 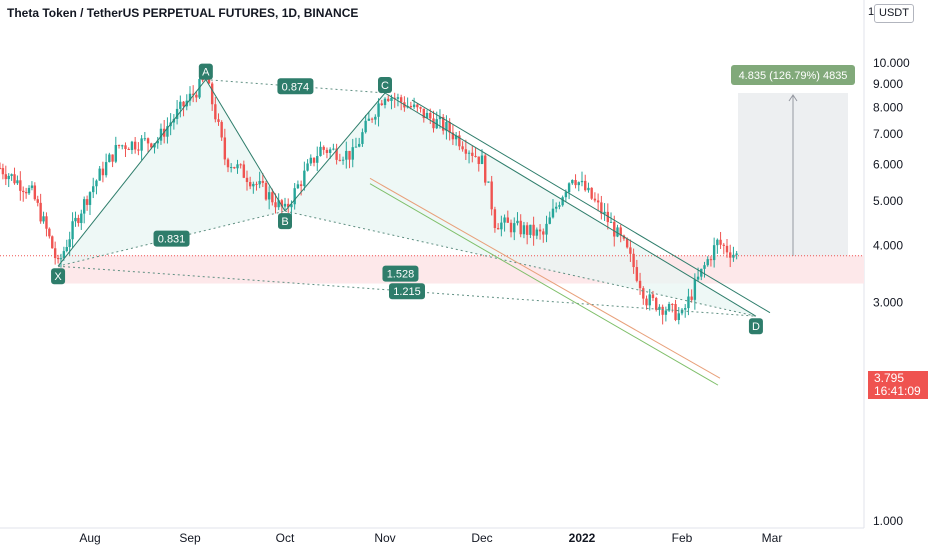 I want to click on current-price-tag: 3.795 16:41:09, so click(x=898, y=385).